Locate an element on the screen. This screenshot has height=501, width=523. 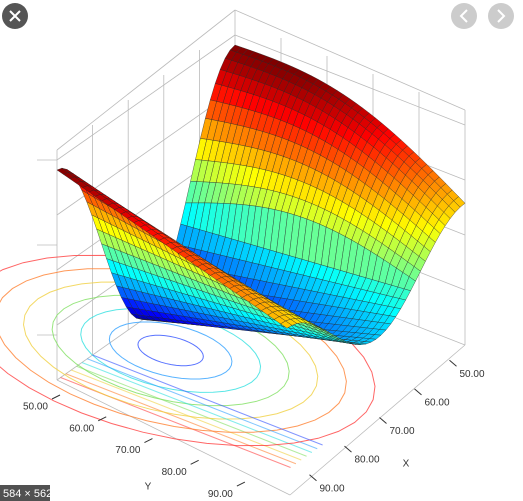
size-badge: 584 × 562 is located at coordinates (27, 494).